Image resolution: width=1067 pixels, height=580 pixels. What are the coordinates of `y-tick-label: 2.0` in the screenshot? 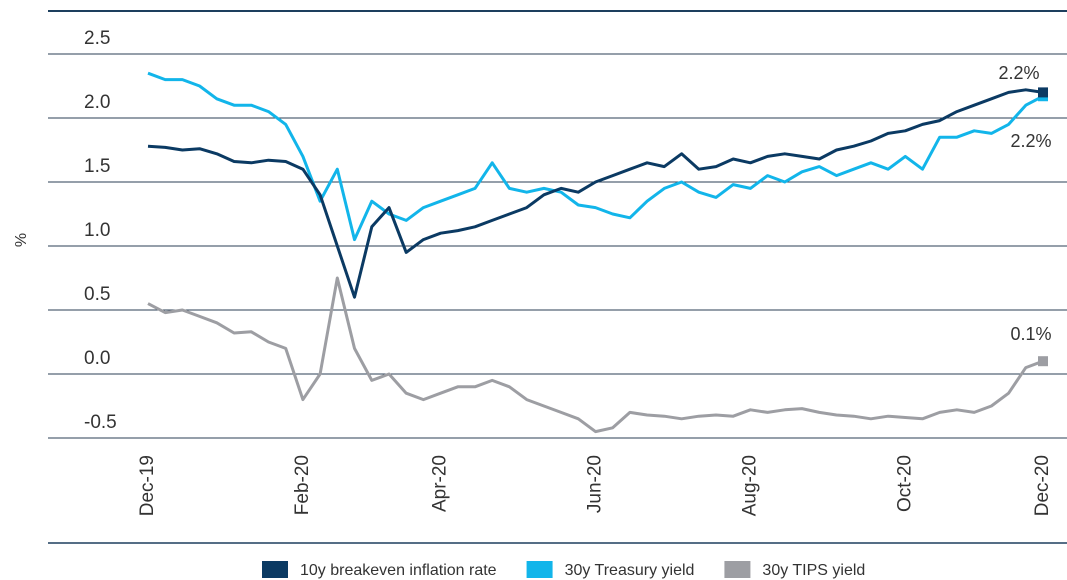 It's located at (97, 102).